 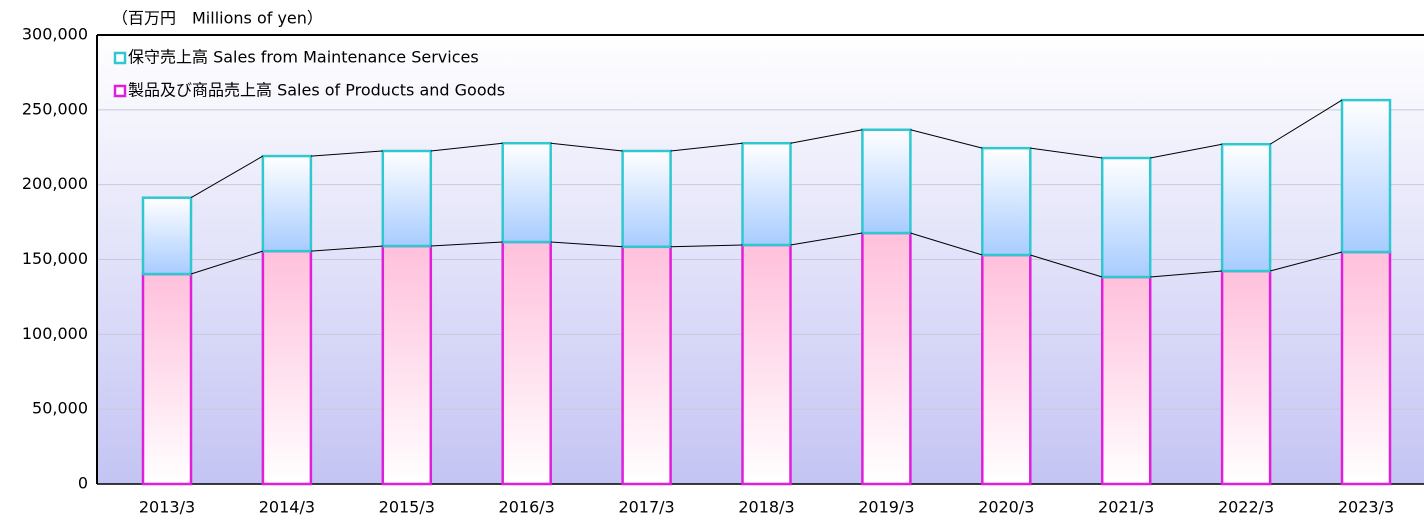 What do you see at coordinates (83, 483) in the screenshot?
I see `y-tick-label: 0` at bounding box center [83, 483].